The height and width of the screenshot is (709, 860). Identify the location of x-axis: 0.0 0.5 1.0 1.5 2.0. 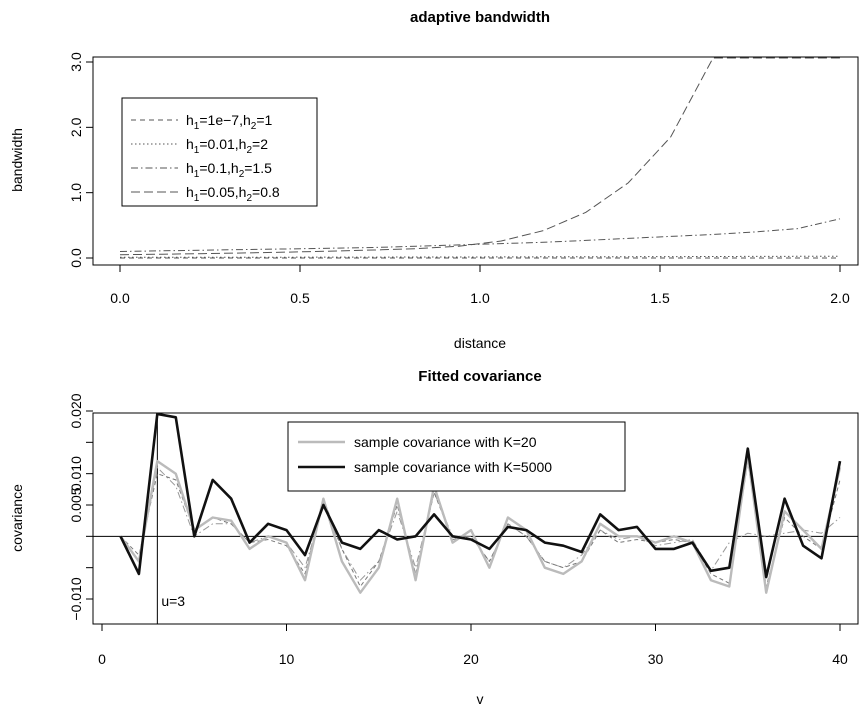
(480, 285).